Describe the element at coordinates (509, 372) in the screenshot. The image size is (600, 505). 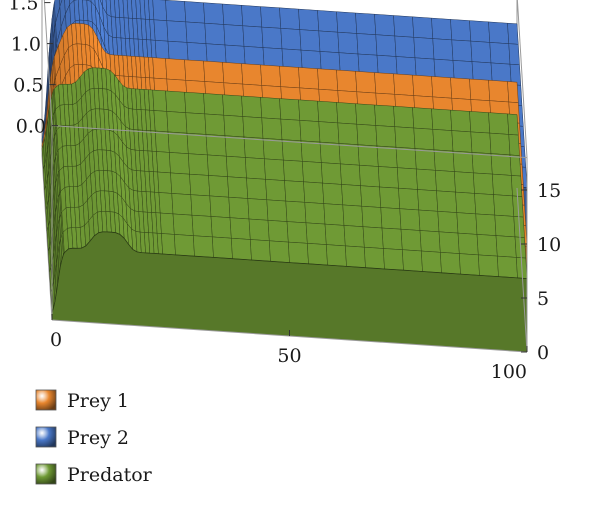
I see `x-tick-label: 100` at that location.